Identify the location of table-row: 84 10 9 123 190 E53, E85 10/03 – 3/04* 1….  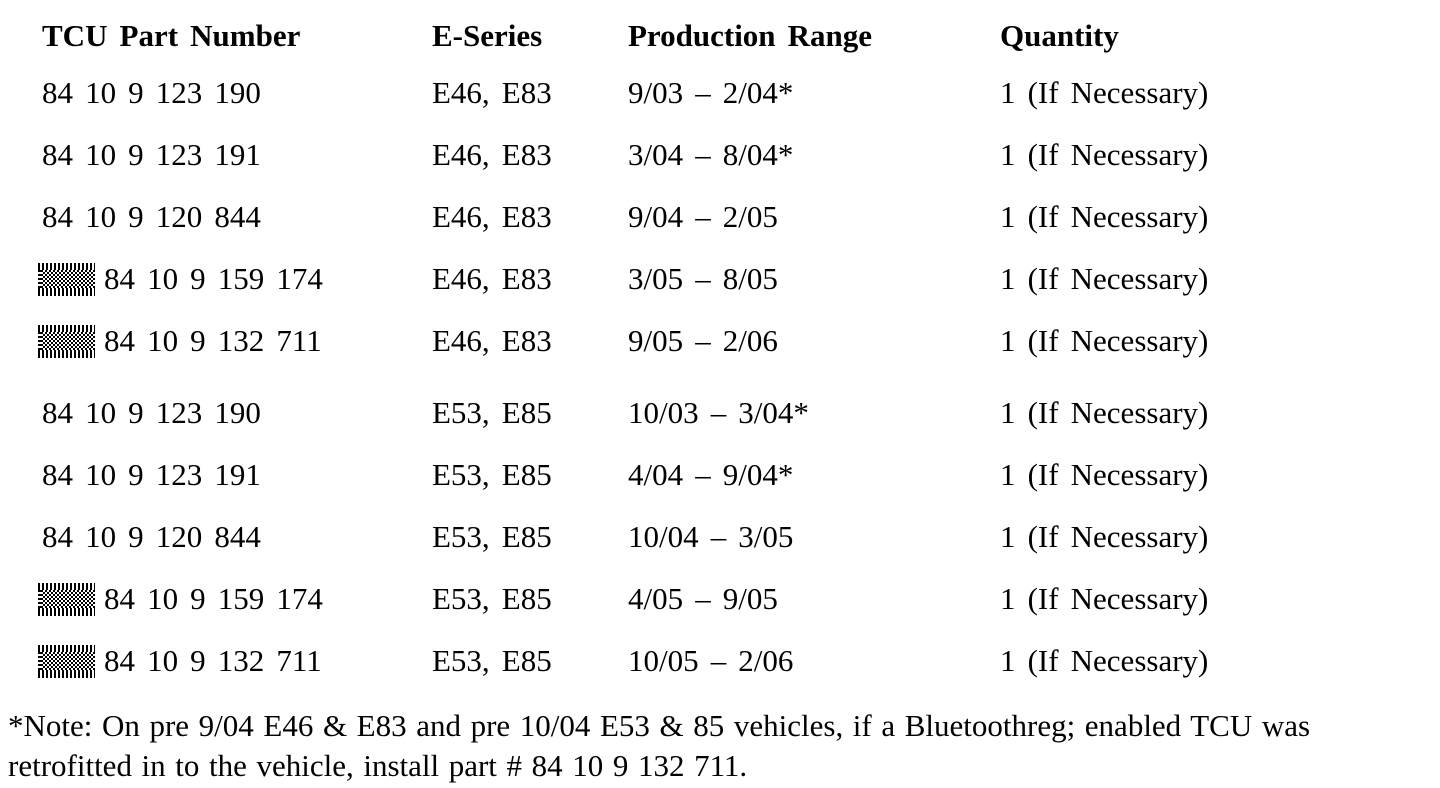
(720, 413).